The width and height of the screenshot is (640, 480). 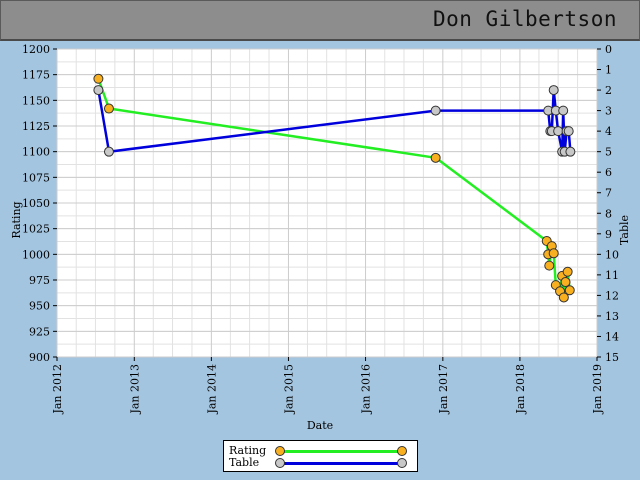 What do you see at coordinates (57, 389) in the screenshot?
I see `x-tick-label: Jan 2012` at bounding box center [57, 389].